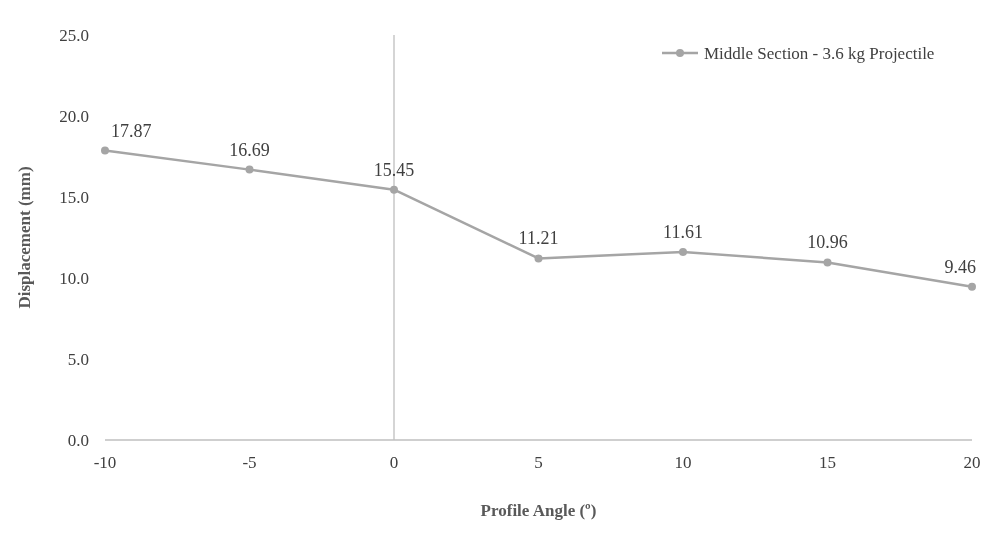 The height and width of the screenshot is (556, 1002). What do you see at coordinates (960, 266) in the screenshot?
I see `data-label: 9.46` at bounding box center [960, 266].